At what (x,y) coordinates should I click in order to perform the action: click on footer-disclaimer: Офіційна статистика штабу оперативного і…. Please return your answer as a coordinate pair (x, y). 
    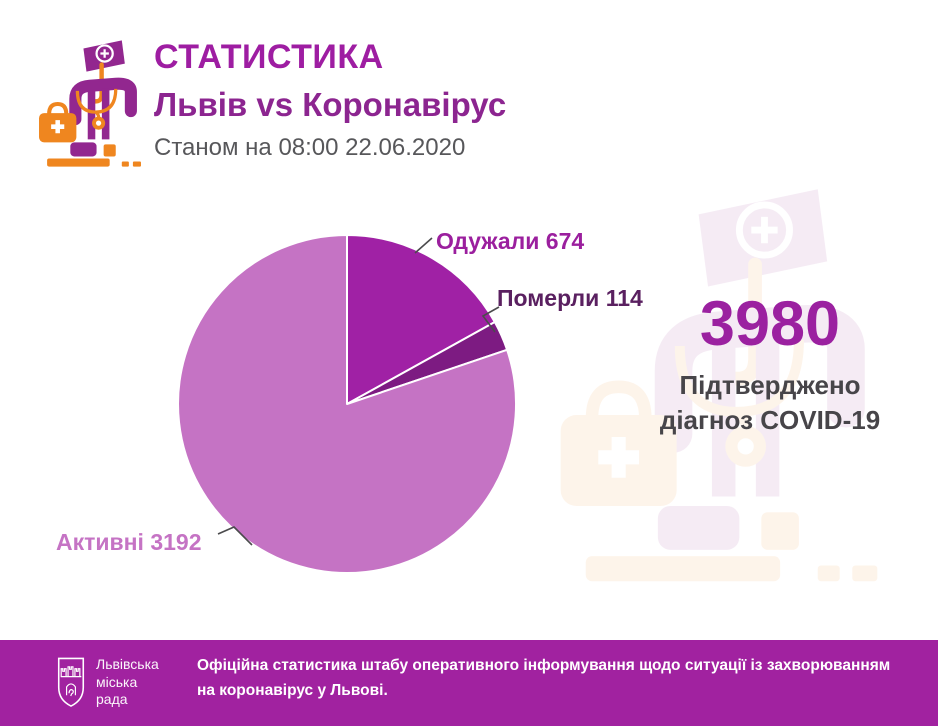
    Looking at the image, I should click on (544, 678).